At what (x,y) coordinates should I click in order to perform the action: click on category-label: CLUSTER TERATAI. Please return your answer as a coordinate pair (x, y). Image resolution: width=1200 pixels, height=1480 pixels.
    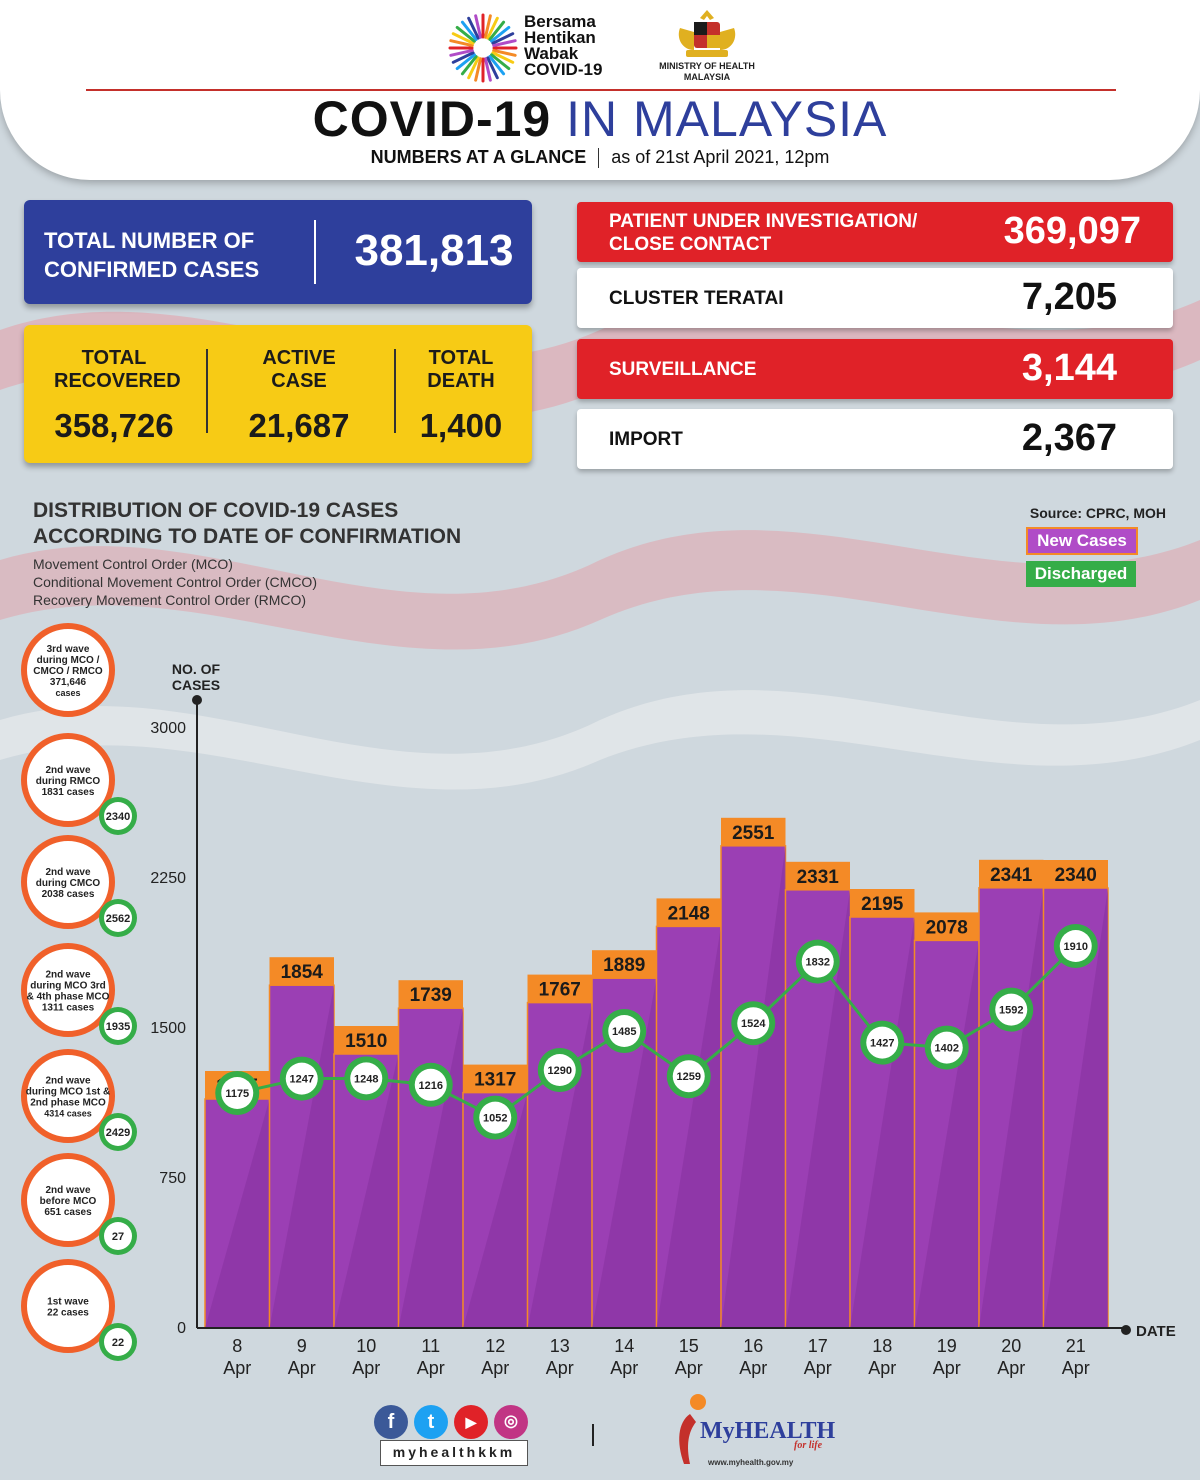
    Looking at the image, I should click on (696, 298).